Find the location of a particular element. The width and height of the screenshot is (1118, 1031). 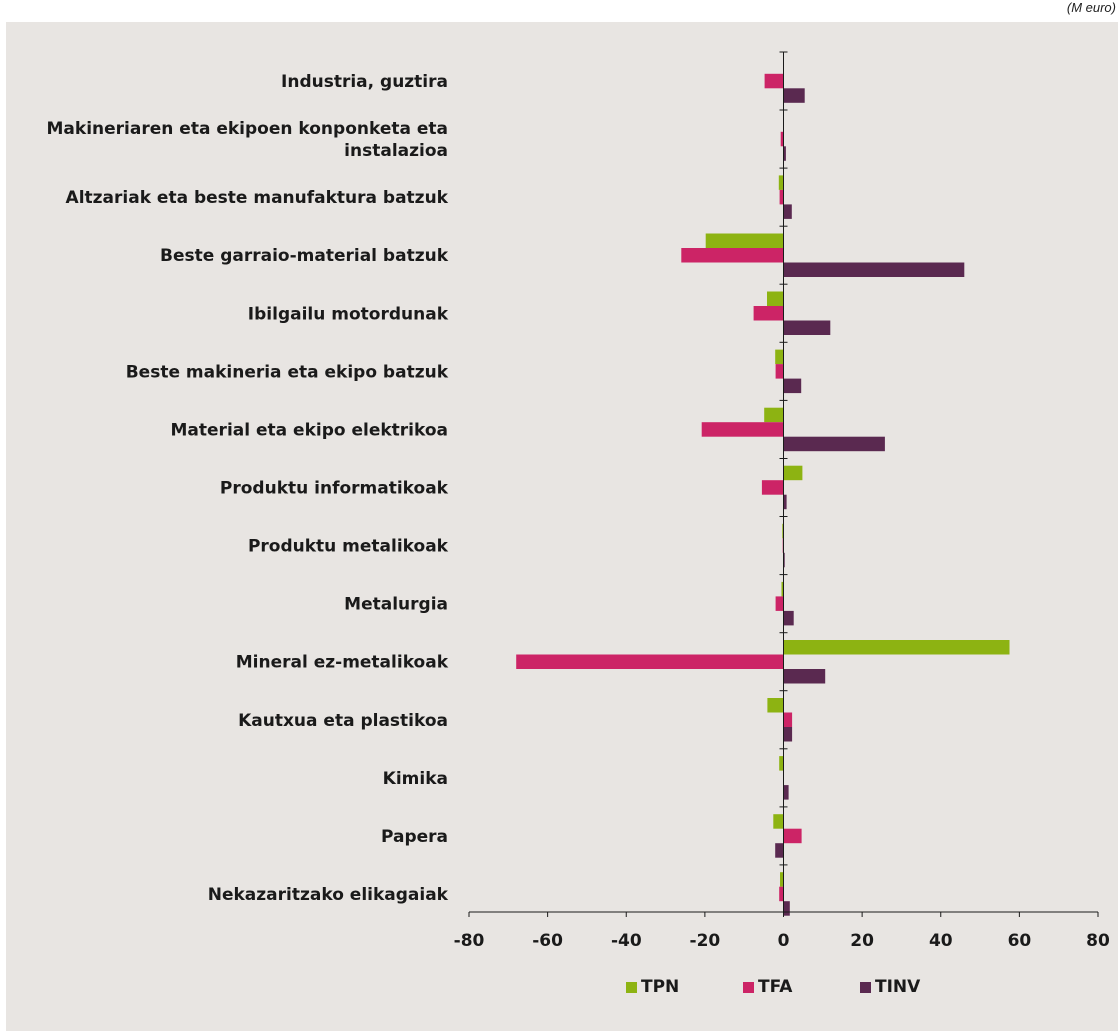

x-tick-label-6: 40 is located at coordinates (941, 941).